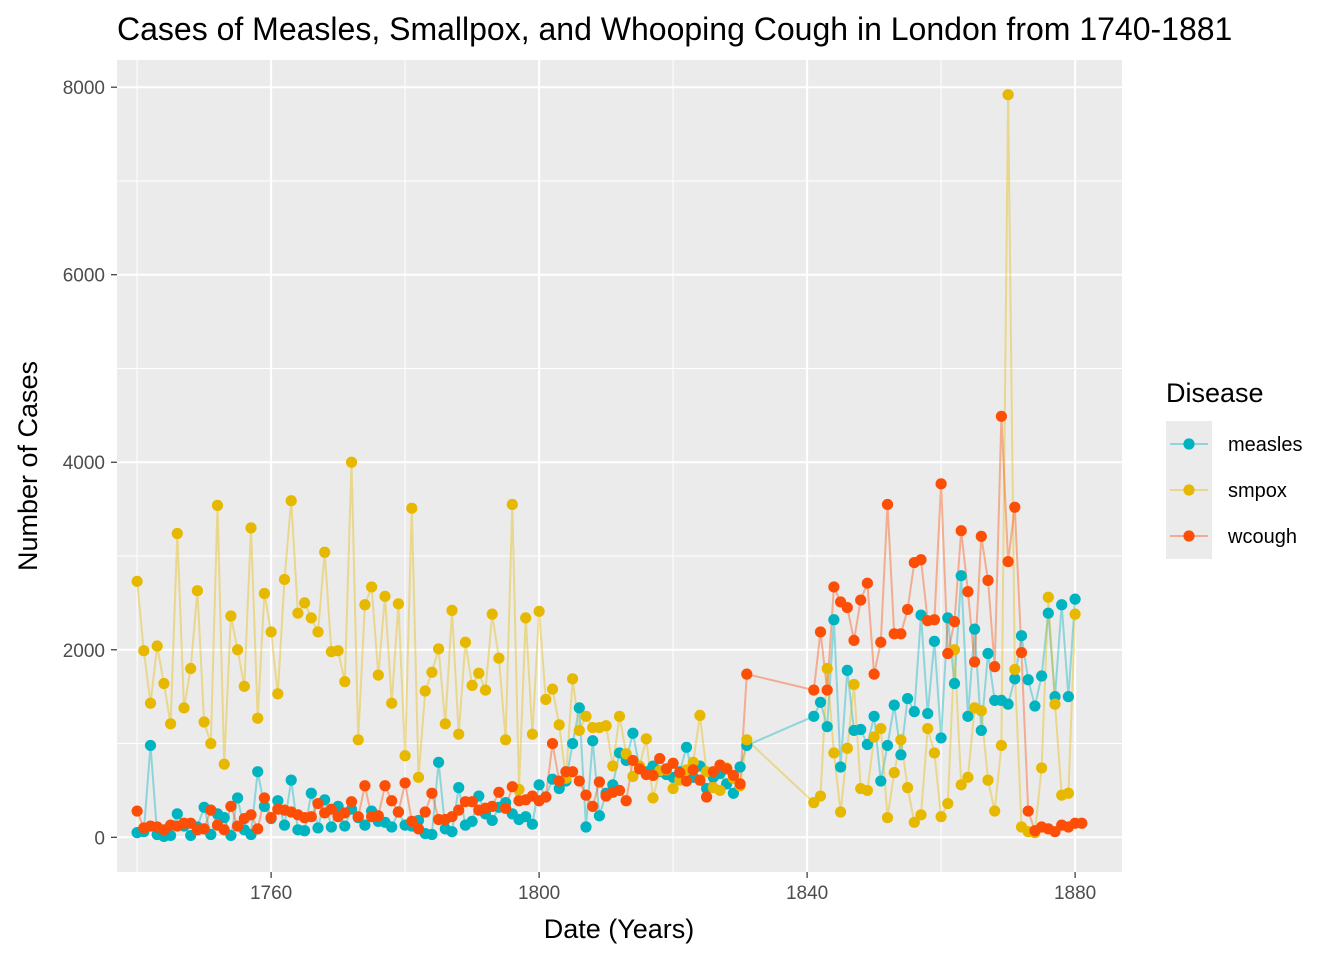  I want to click on x-axis: 1760 1800 1840 1880, so click(673, 888).